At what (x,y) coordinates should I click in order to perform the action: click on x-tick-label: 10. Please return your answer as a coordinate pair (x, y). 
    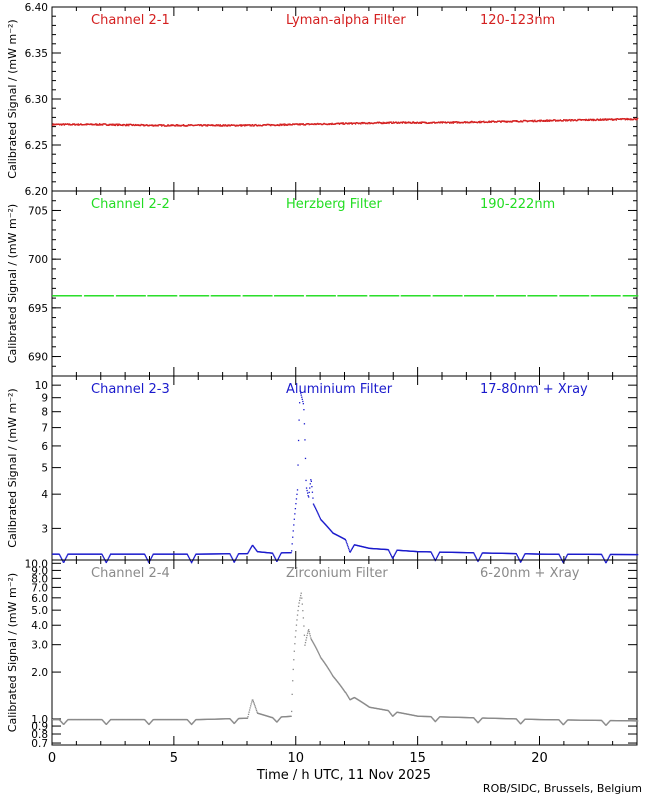
    Looking at the image, I should click on (295, 758).